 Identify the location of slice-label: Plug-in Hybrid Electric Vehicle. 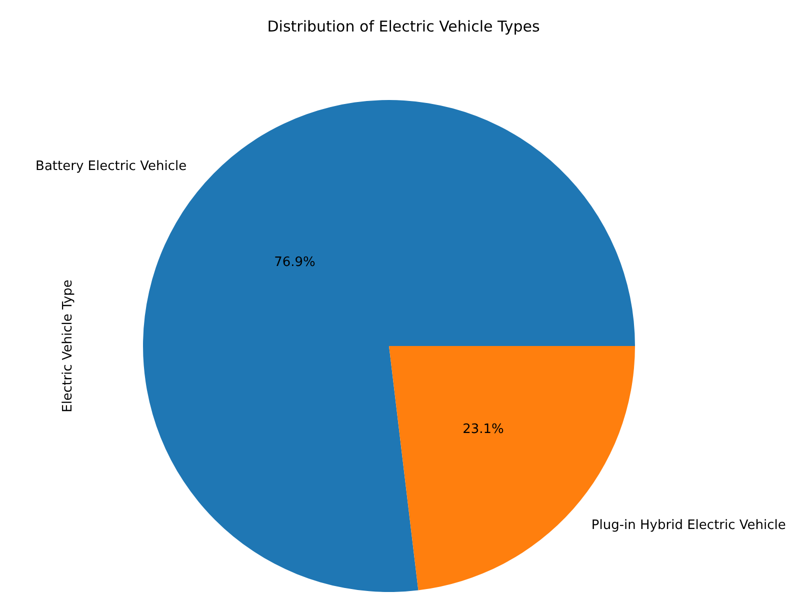
(688, 526).